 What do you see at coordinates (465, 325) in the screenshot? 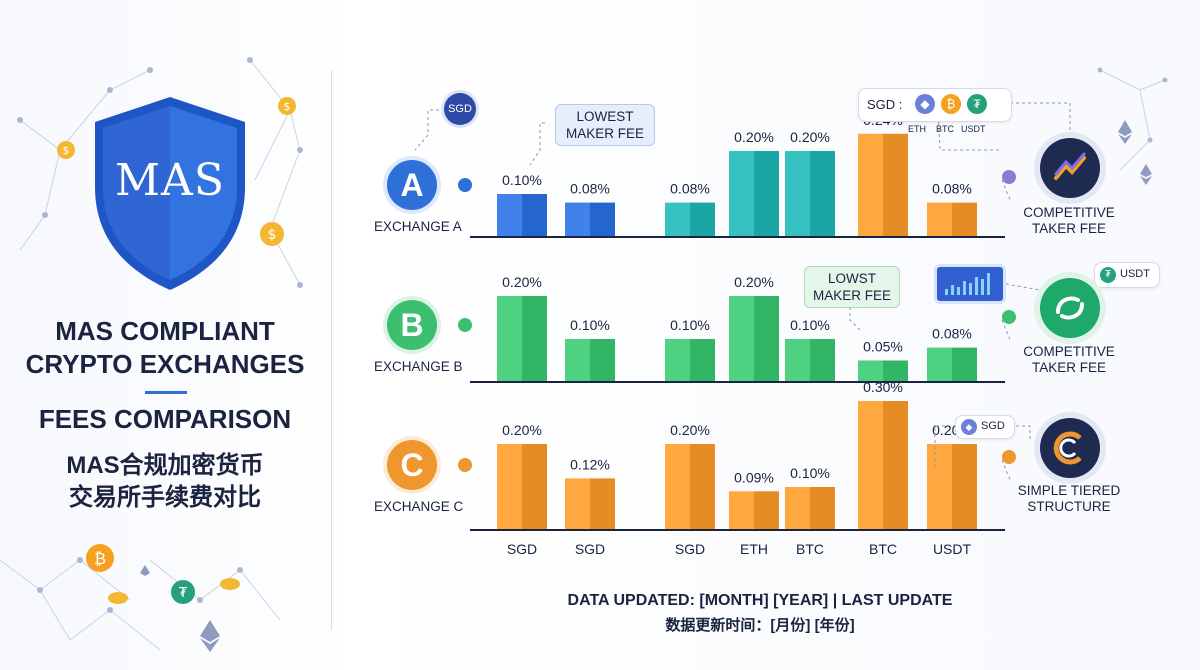
I see `exchange-b-connector-dot` at bounding box center [465, 325].